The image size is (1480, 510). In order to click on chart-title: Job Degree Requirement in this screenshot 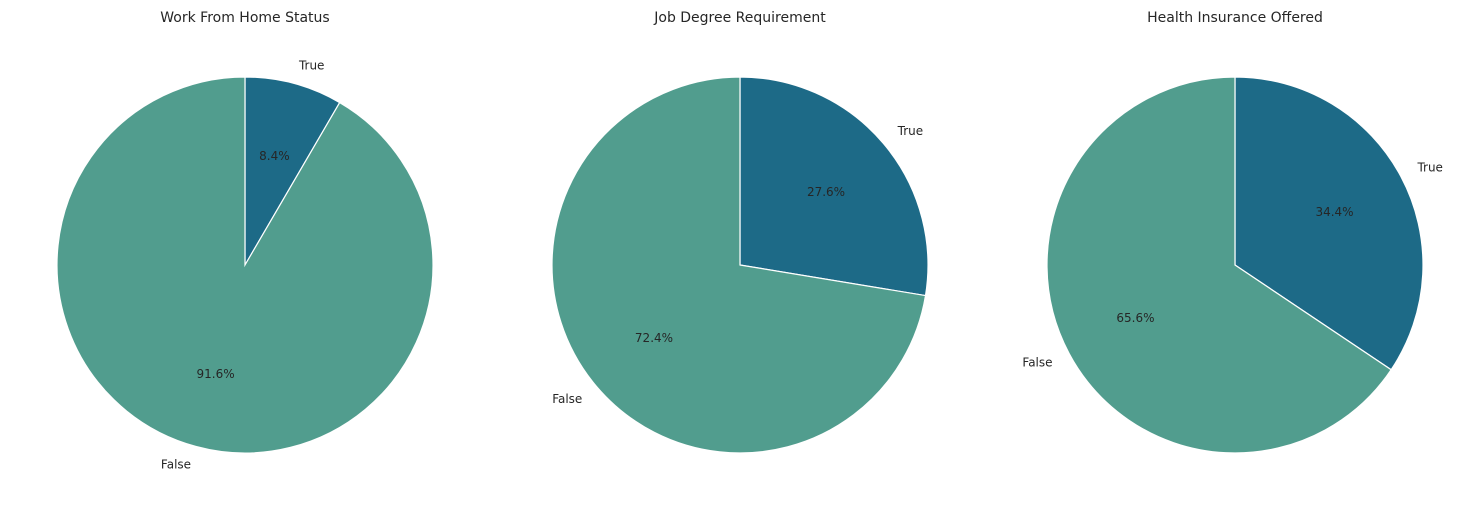, I will do `click(739, 18)`.